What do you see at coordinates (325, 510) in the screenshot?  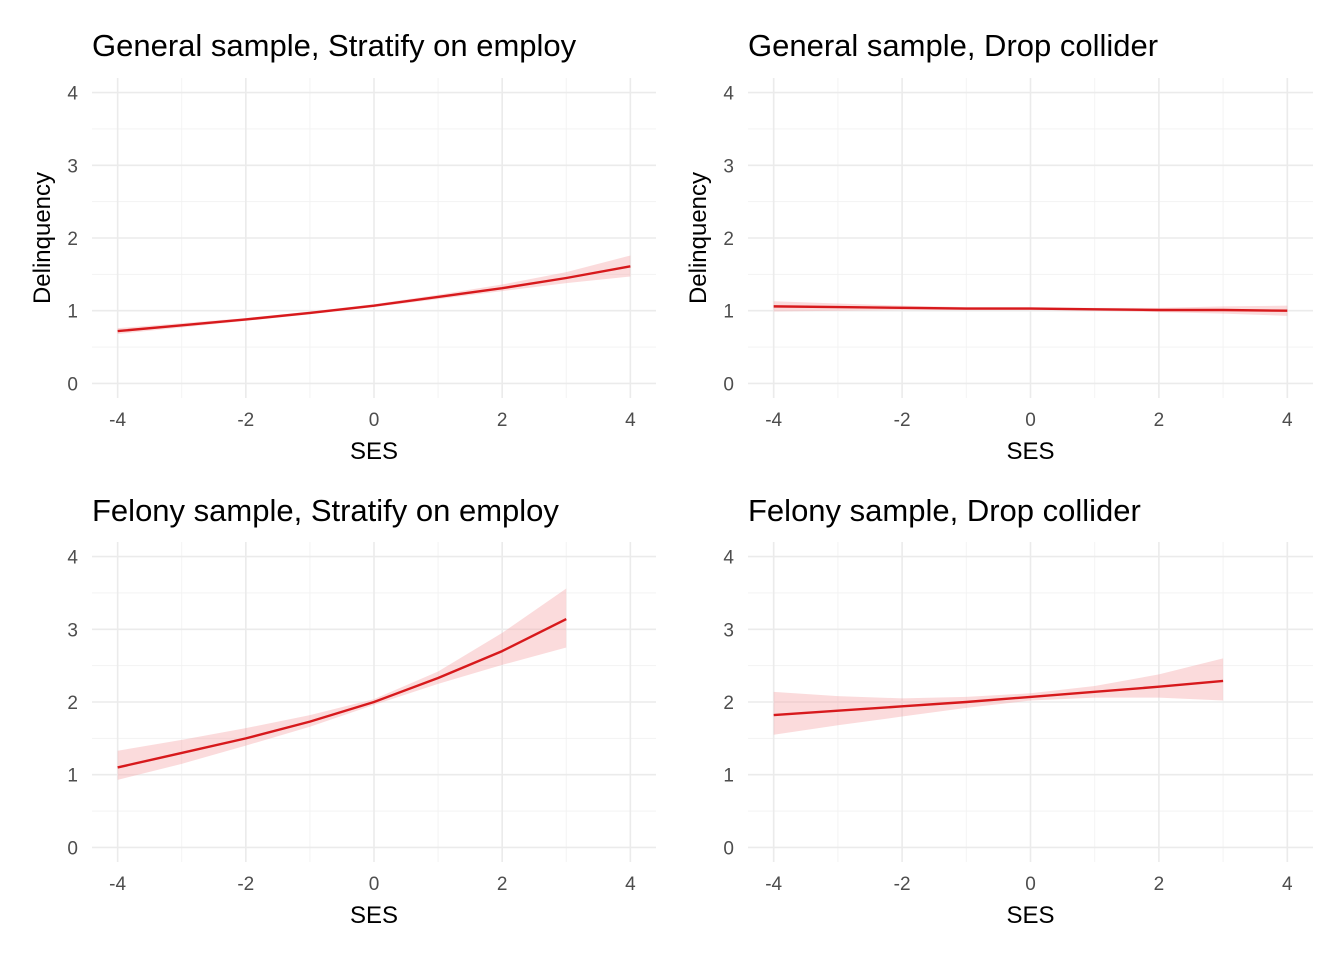 I see `chart-title: Felony sample, Stratify on employ` at bounding box center [325, 510].